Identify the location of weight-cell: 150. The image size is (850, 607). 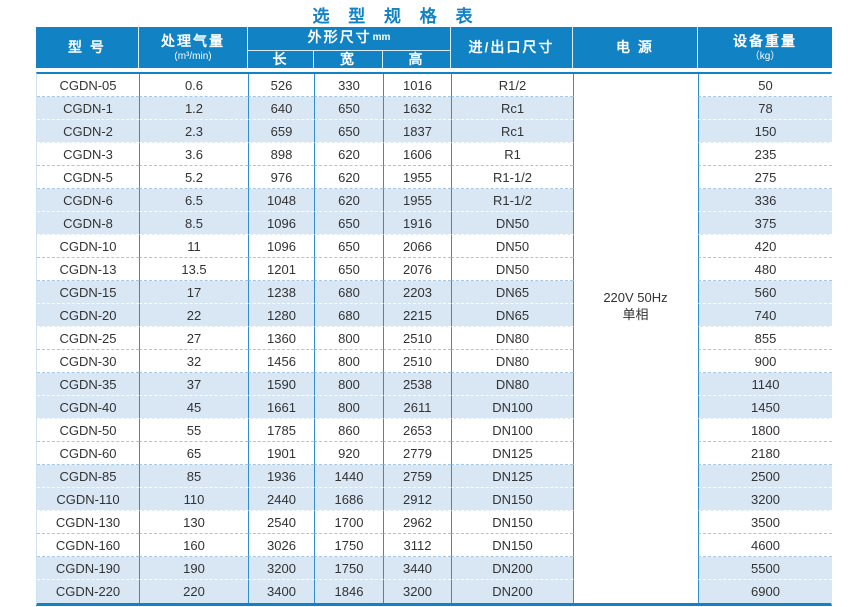
(765, 131).